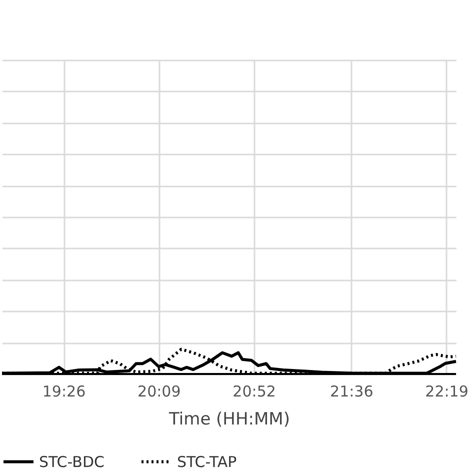  What do you see at coordinates (352, 391) in the screenshot?
I see `x-tick-label: 21:36` at bounding box center [352, 391].